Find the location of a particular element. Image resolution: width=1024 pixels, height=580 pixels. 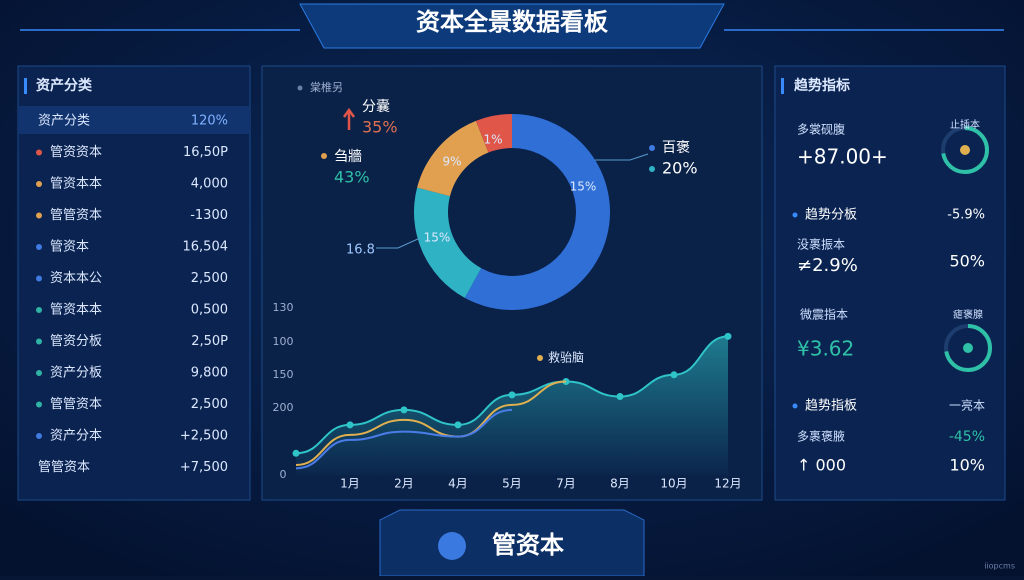

indicator-text: 趋势指板 is located at coordinates (831, 406).